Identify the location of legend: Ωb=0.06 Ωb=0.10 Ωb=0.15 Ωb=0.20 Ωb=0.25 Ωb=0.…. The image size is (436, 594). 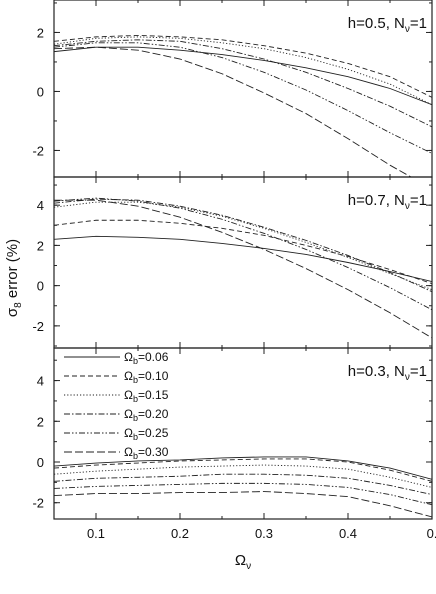
(116, 405).